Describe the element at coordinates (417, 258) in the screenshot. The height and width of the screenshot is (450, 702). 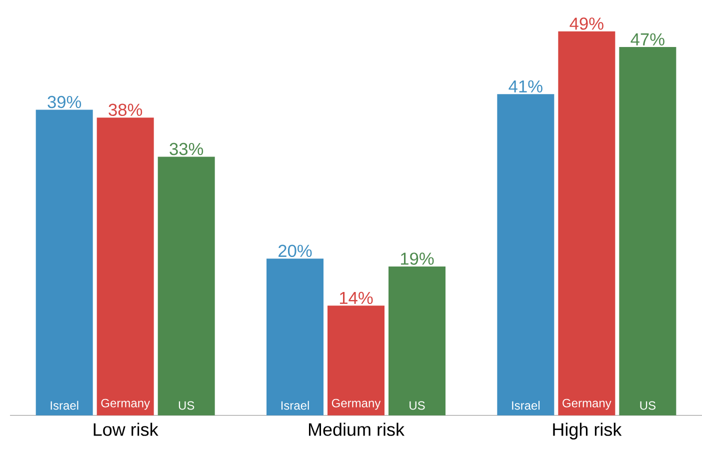
I see `data-label: 19%` at that location.